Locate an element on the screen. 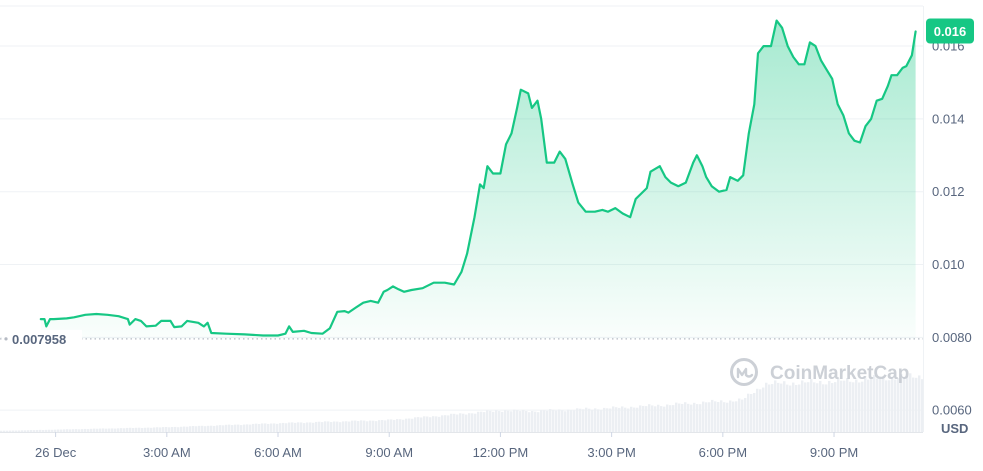 The width and height of the screenshot is (983, 471). last-price-badge-text: 0.016 is located at coordinates (950, 31).